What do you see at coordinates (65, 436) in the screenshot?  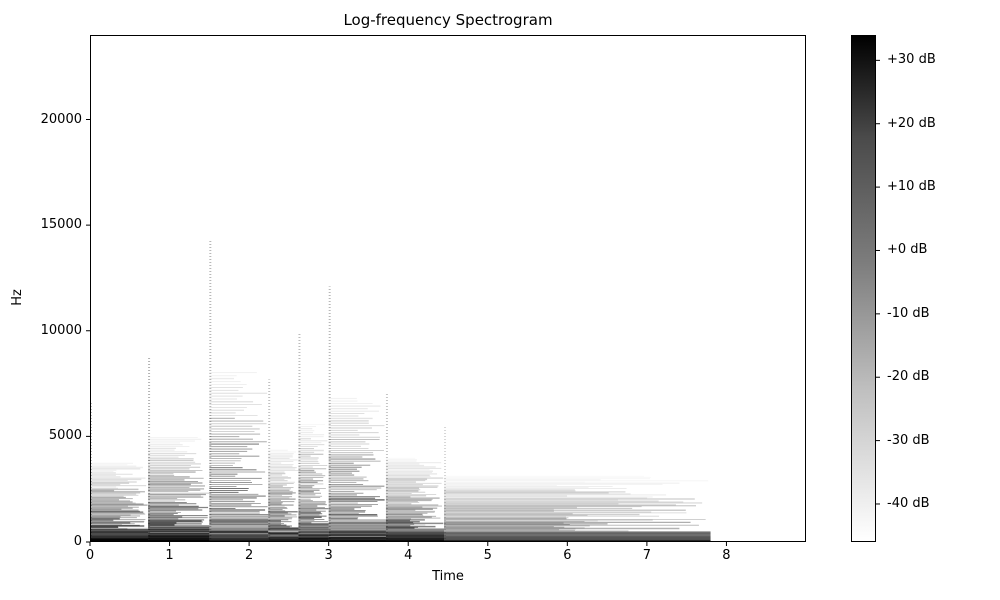 I see `y-tick-label: 5000` at bounding box center [65, 436].